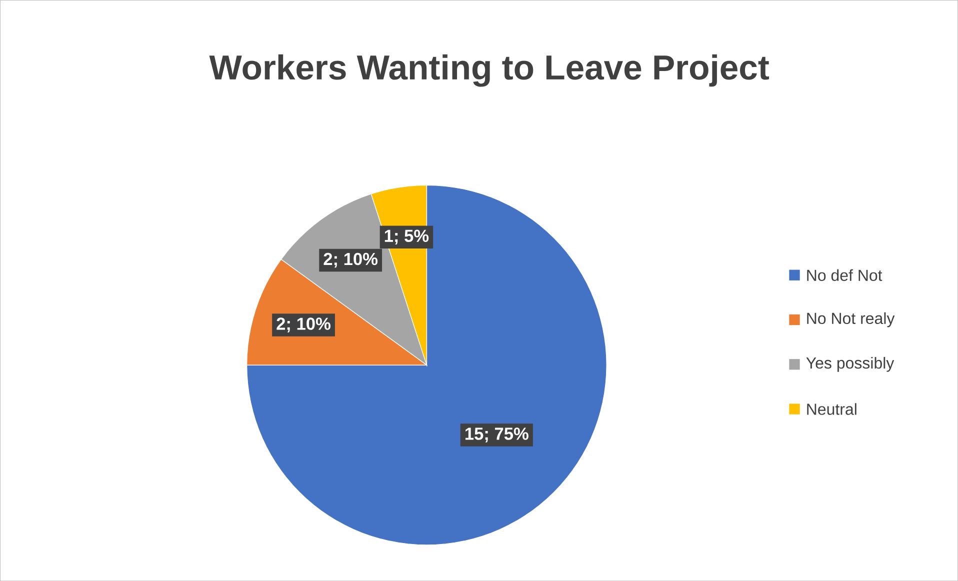  Describe the element at coordinates (844, 275) in the screenshot. I see `legend-label: No def Not` at that location.